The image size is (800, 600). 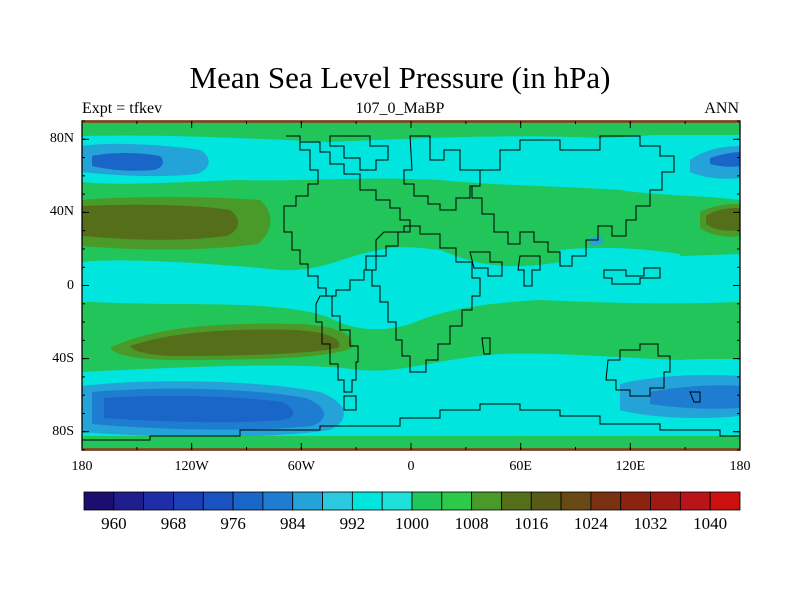 What do you see at coordinates (590, 523) in the screenshot?
I see `colorbar-label: 1024` at bounding box center [590, 523].